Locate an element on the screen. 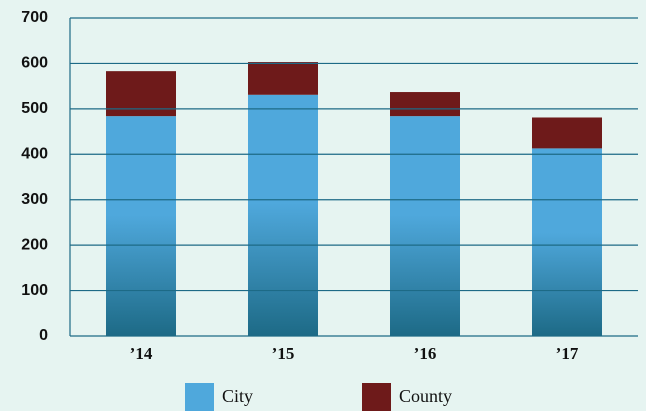 The height and width of the screenshot is (411, 646). legend-label: City is located at coordinates (237, 396).